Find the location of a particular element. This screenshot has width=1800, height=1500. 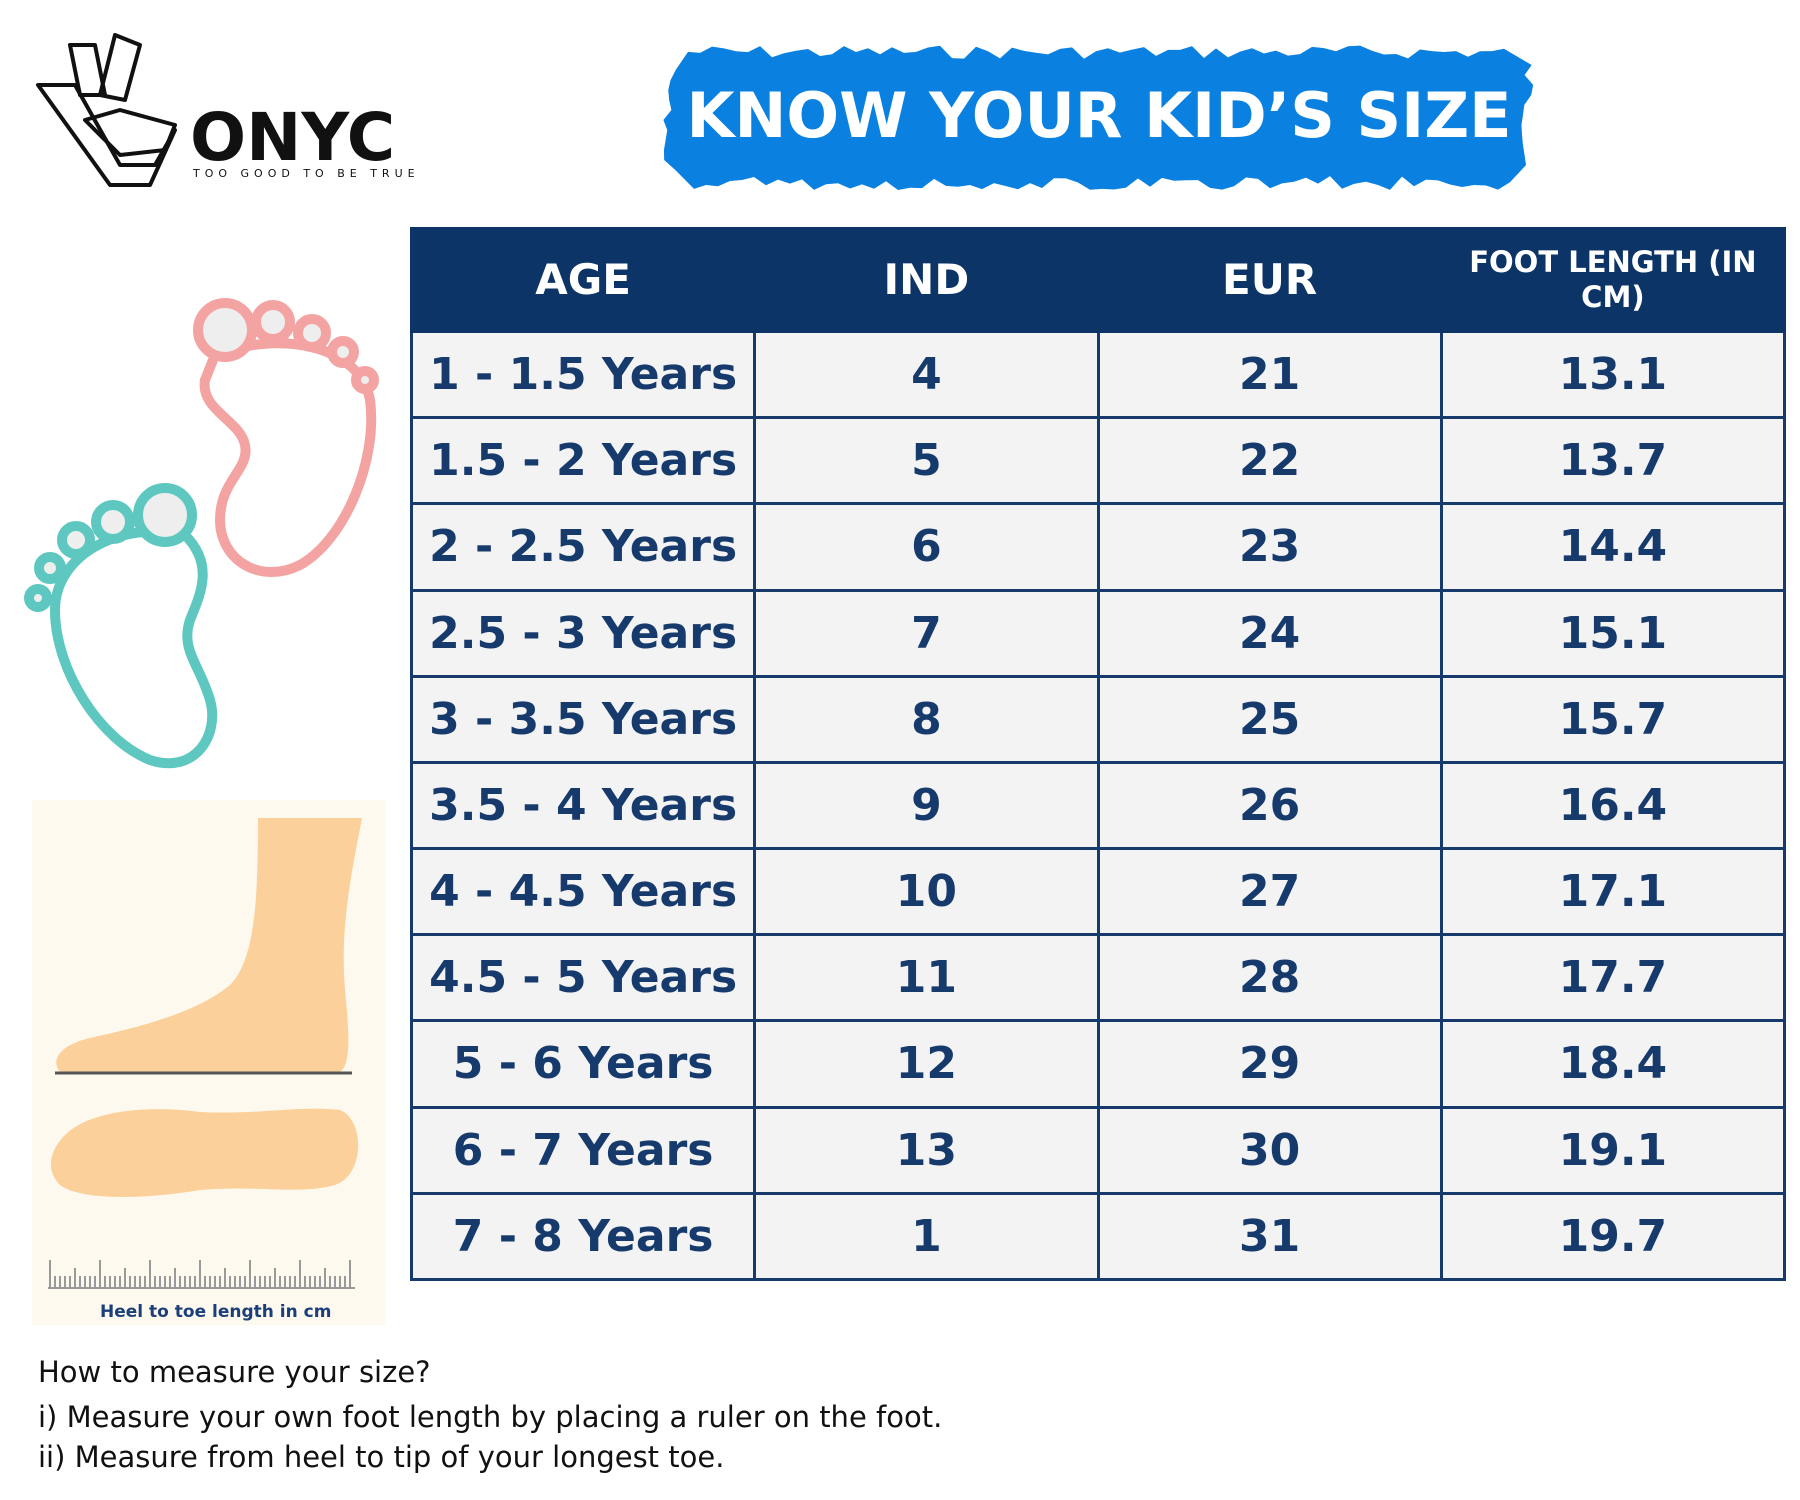

size-row: 5 - 6 Years 12 29 18.4 is located at coordinates (1098, 1064).